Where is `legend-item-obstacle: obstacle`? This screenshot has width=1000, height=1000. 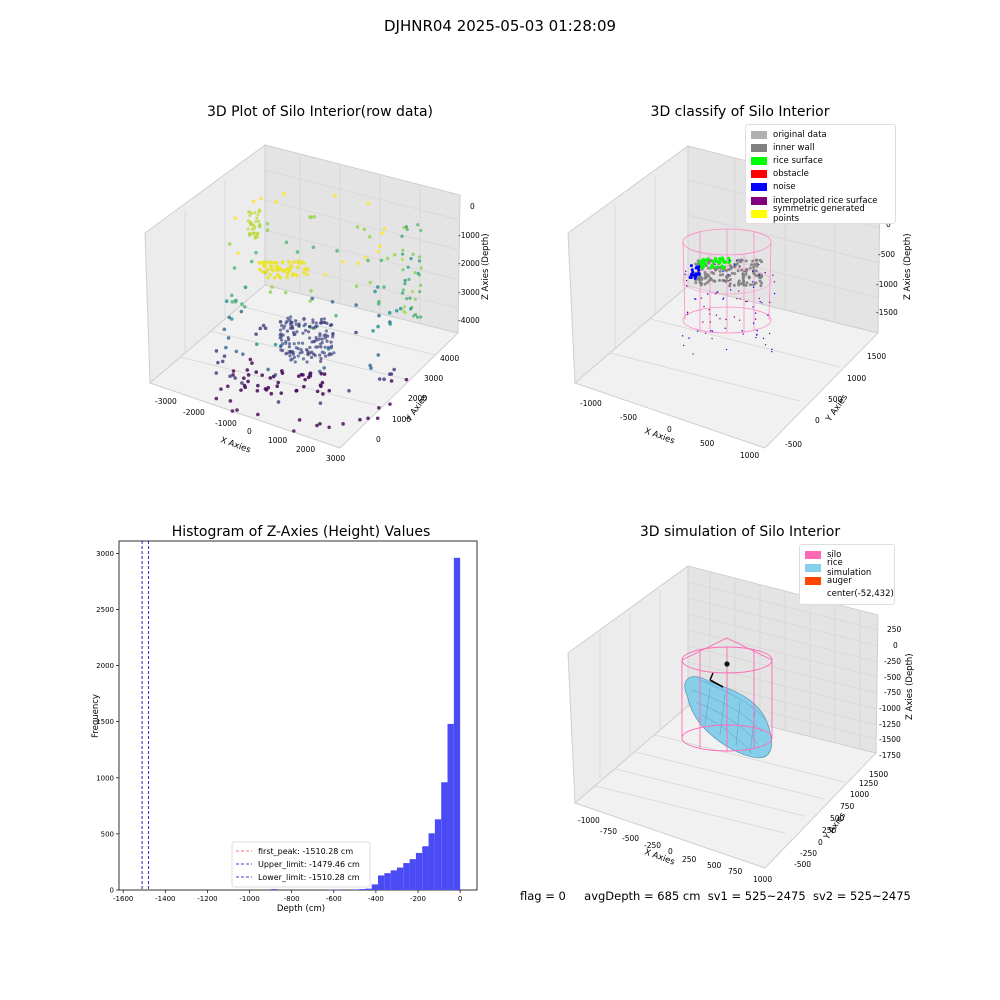
legend-item-obstacle: obstacle is located at coordinates (820, 174).